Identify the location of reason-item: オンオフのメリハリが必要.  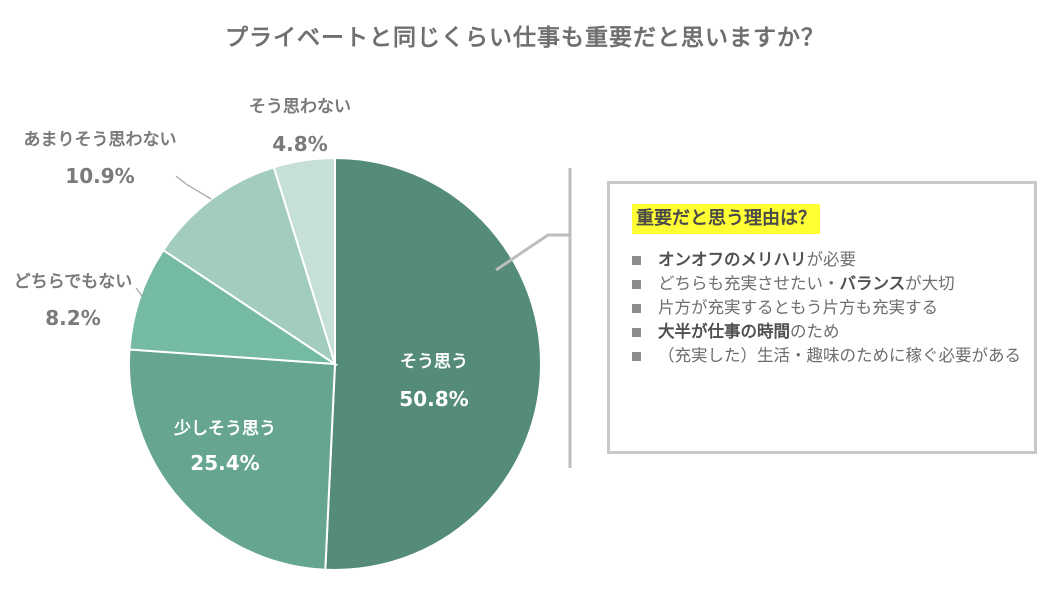
(832, 260).